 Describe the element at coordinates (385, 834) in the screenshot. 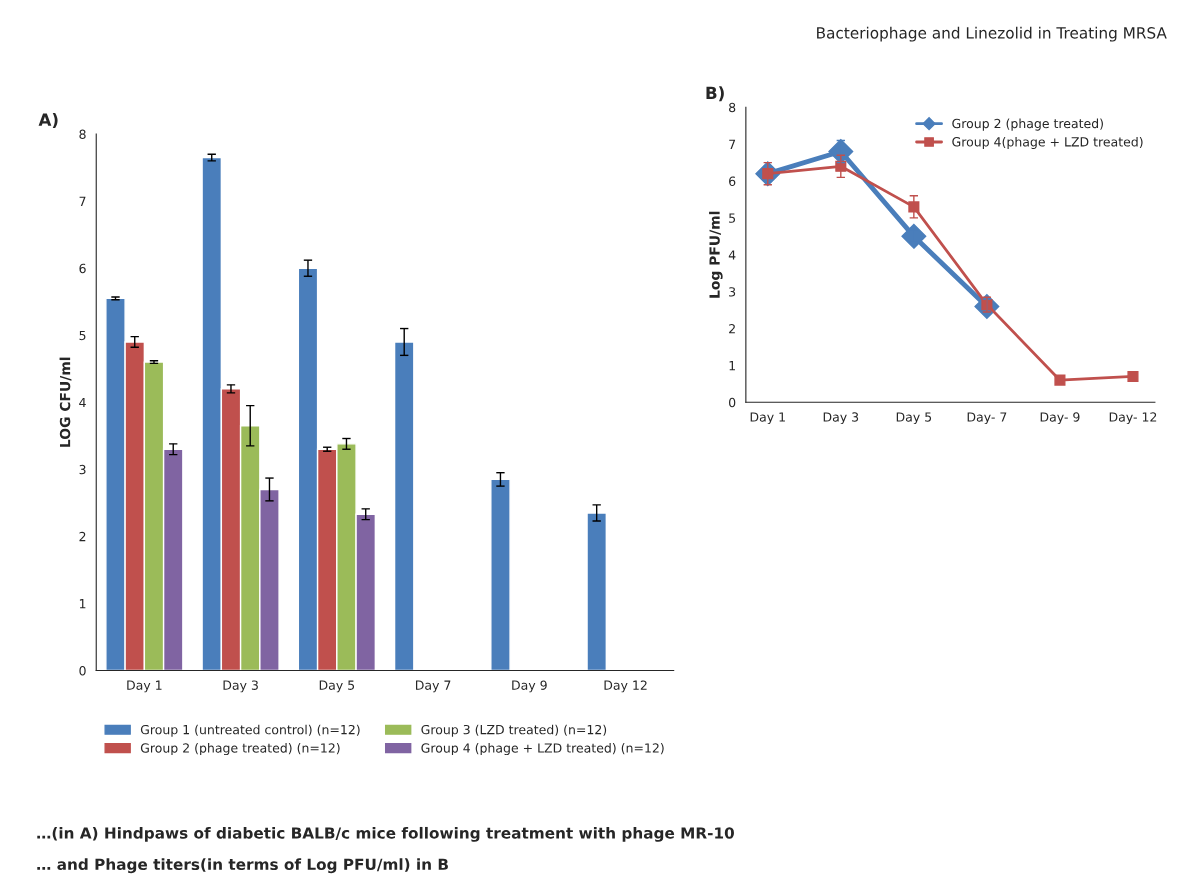

I see `text: …(in A) Hindpaws of diabetic BALB/c mice following treatment with phage MR-10` at that location.